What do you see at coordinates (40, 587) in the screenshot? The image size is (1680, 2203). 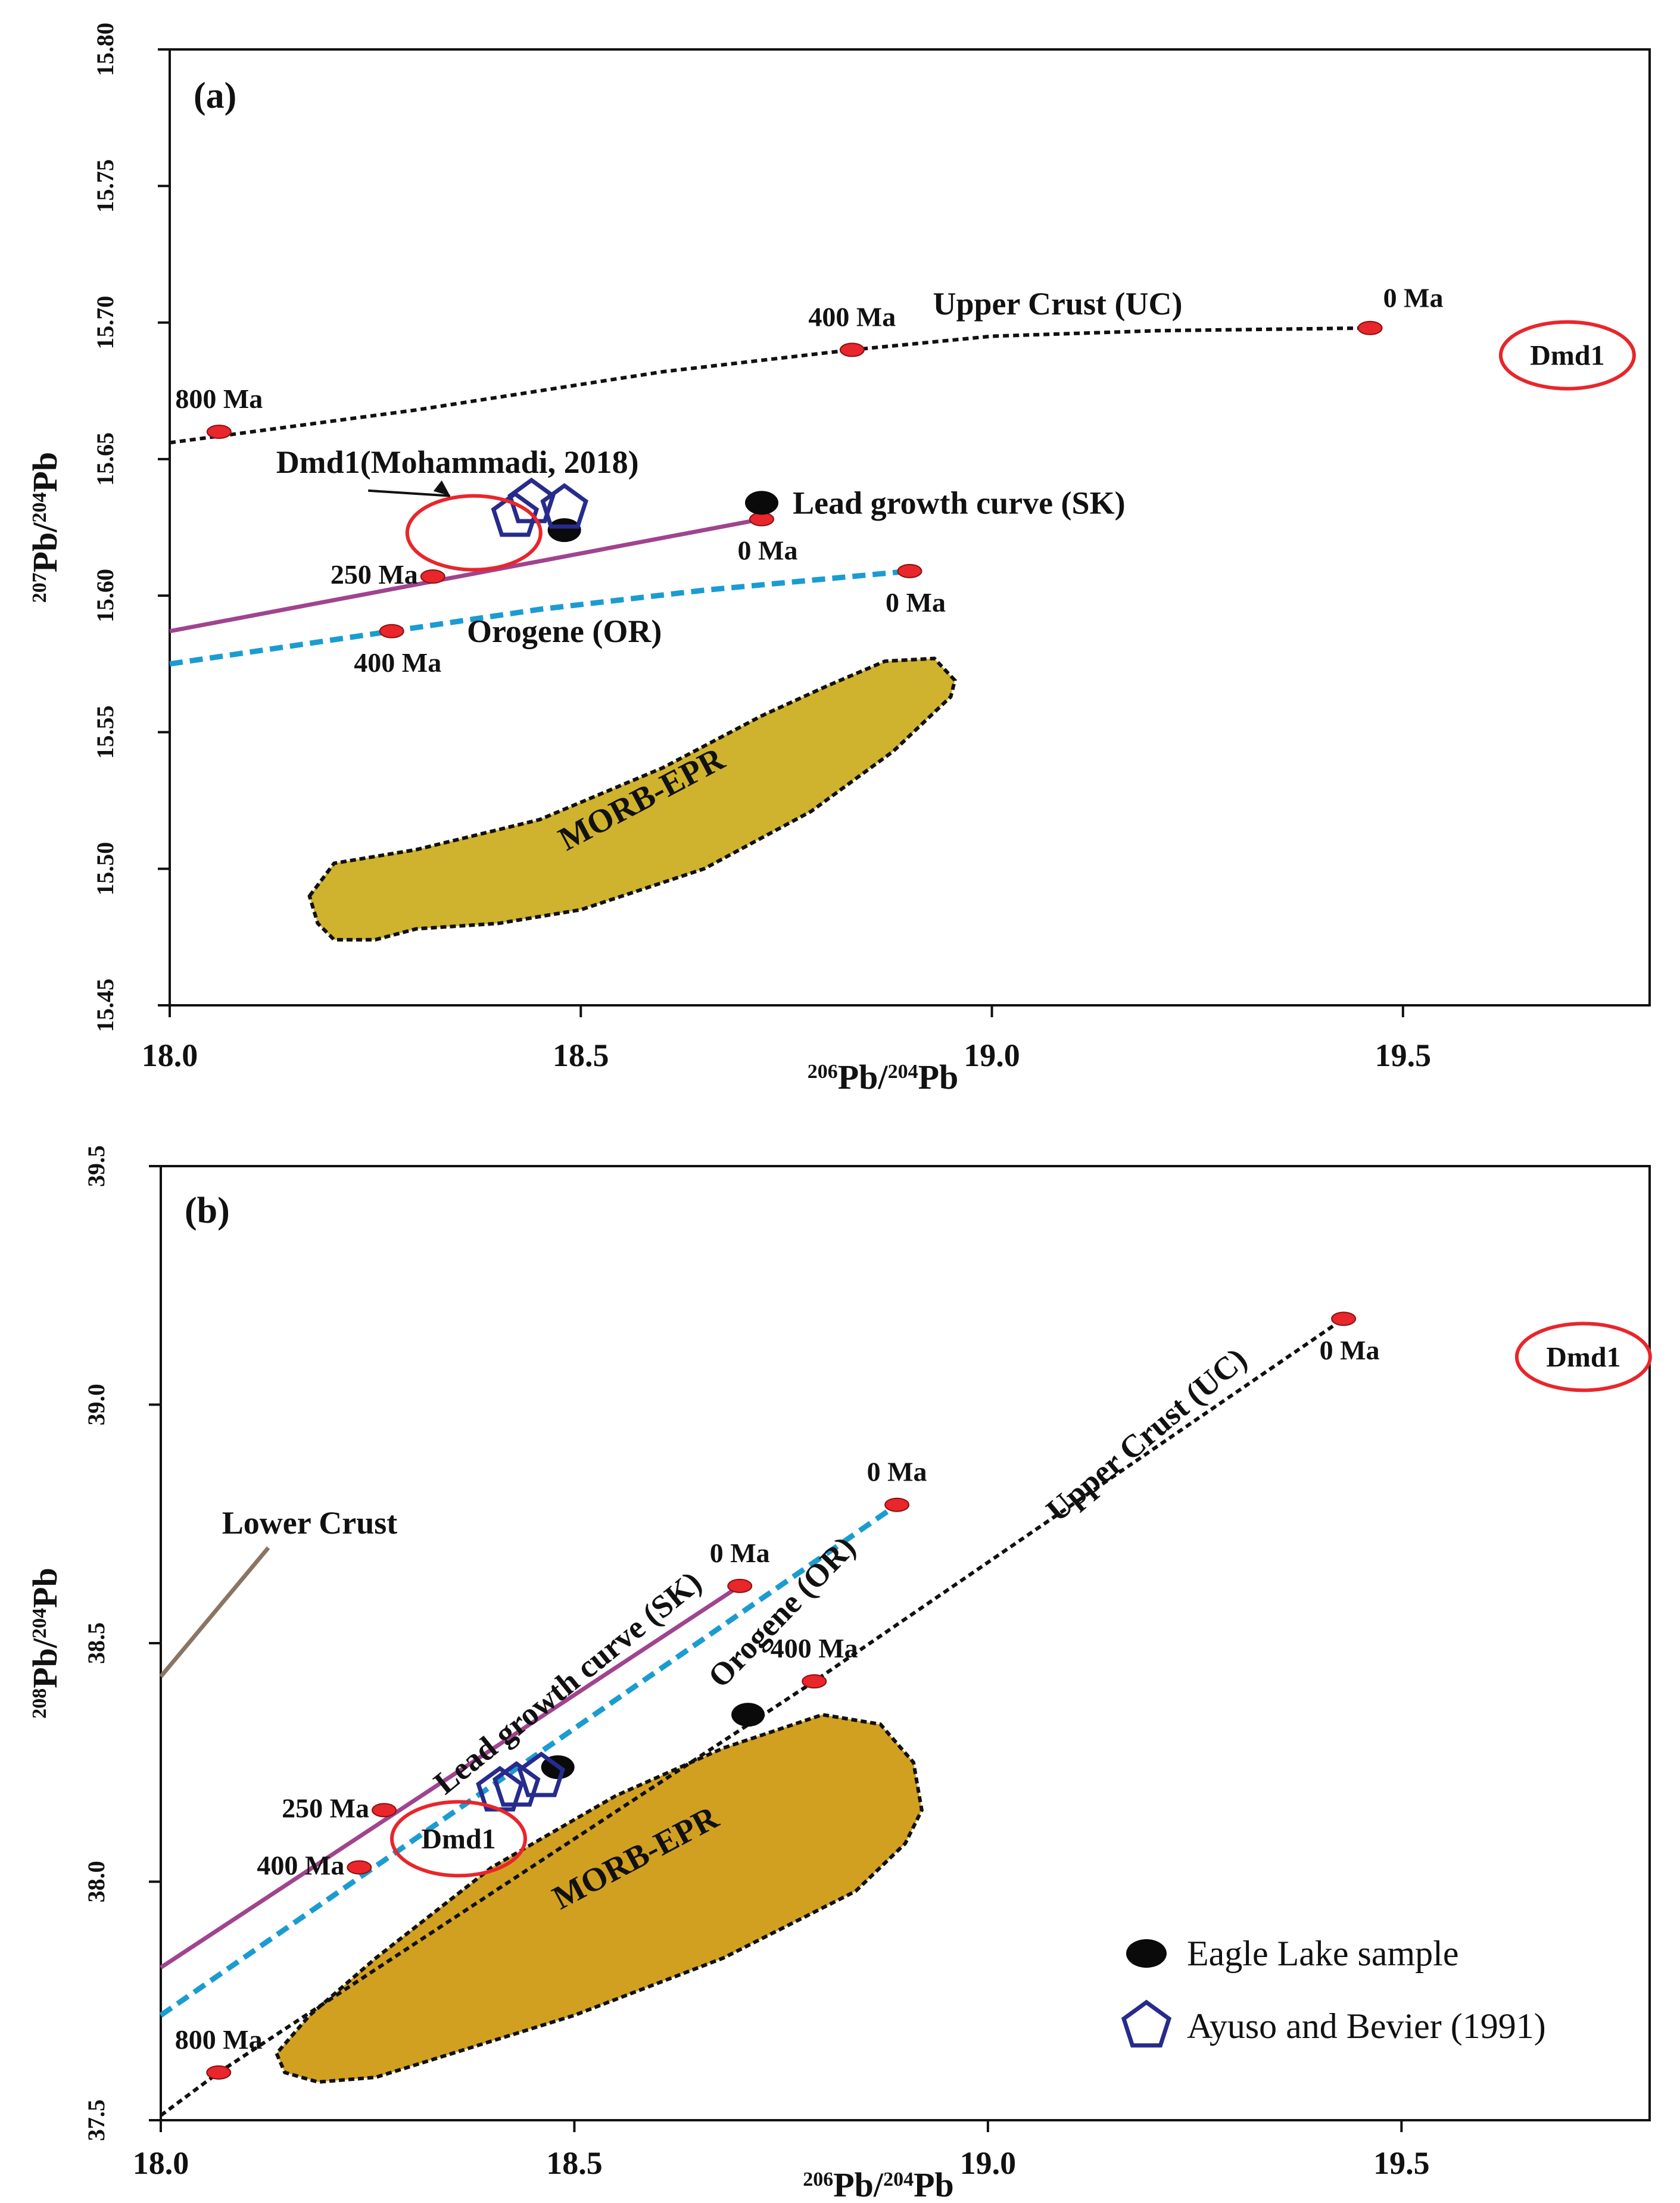 I see `axis-label-part: 207` at bounding box center [40, 587].